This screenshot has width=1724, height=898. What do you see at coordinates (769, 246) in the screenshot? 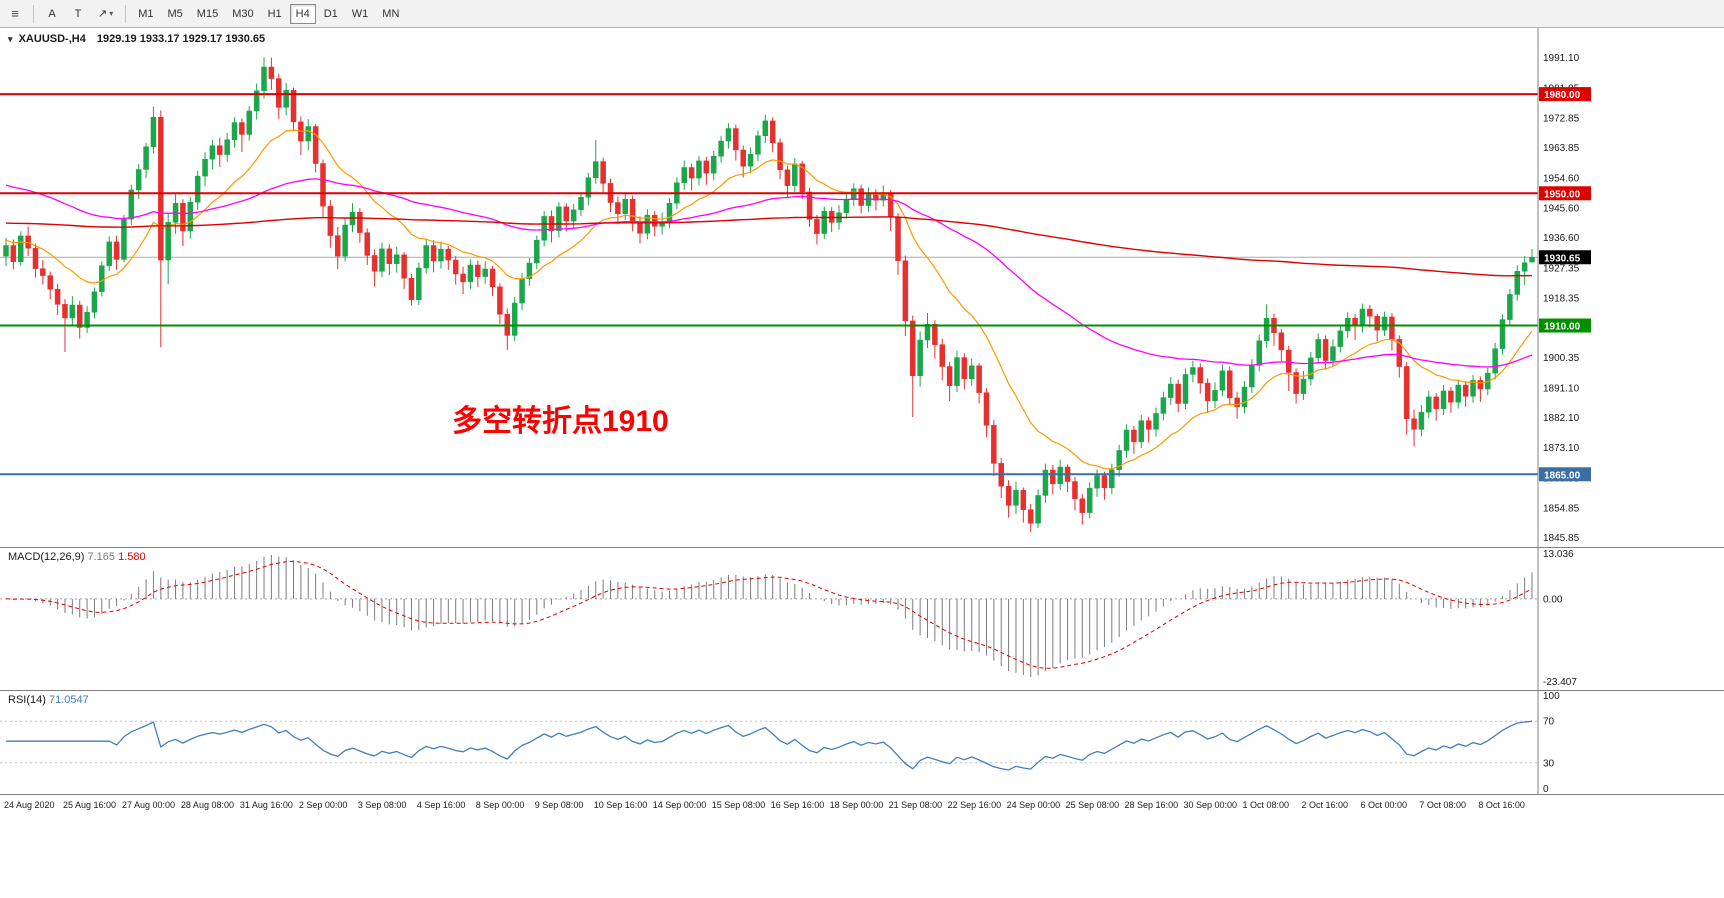
I see `ma-slow-line` at bounding box center [769, 246].